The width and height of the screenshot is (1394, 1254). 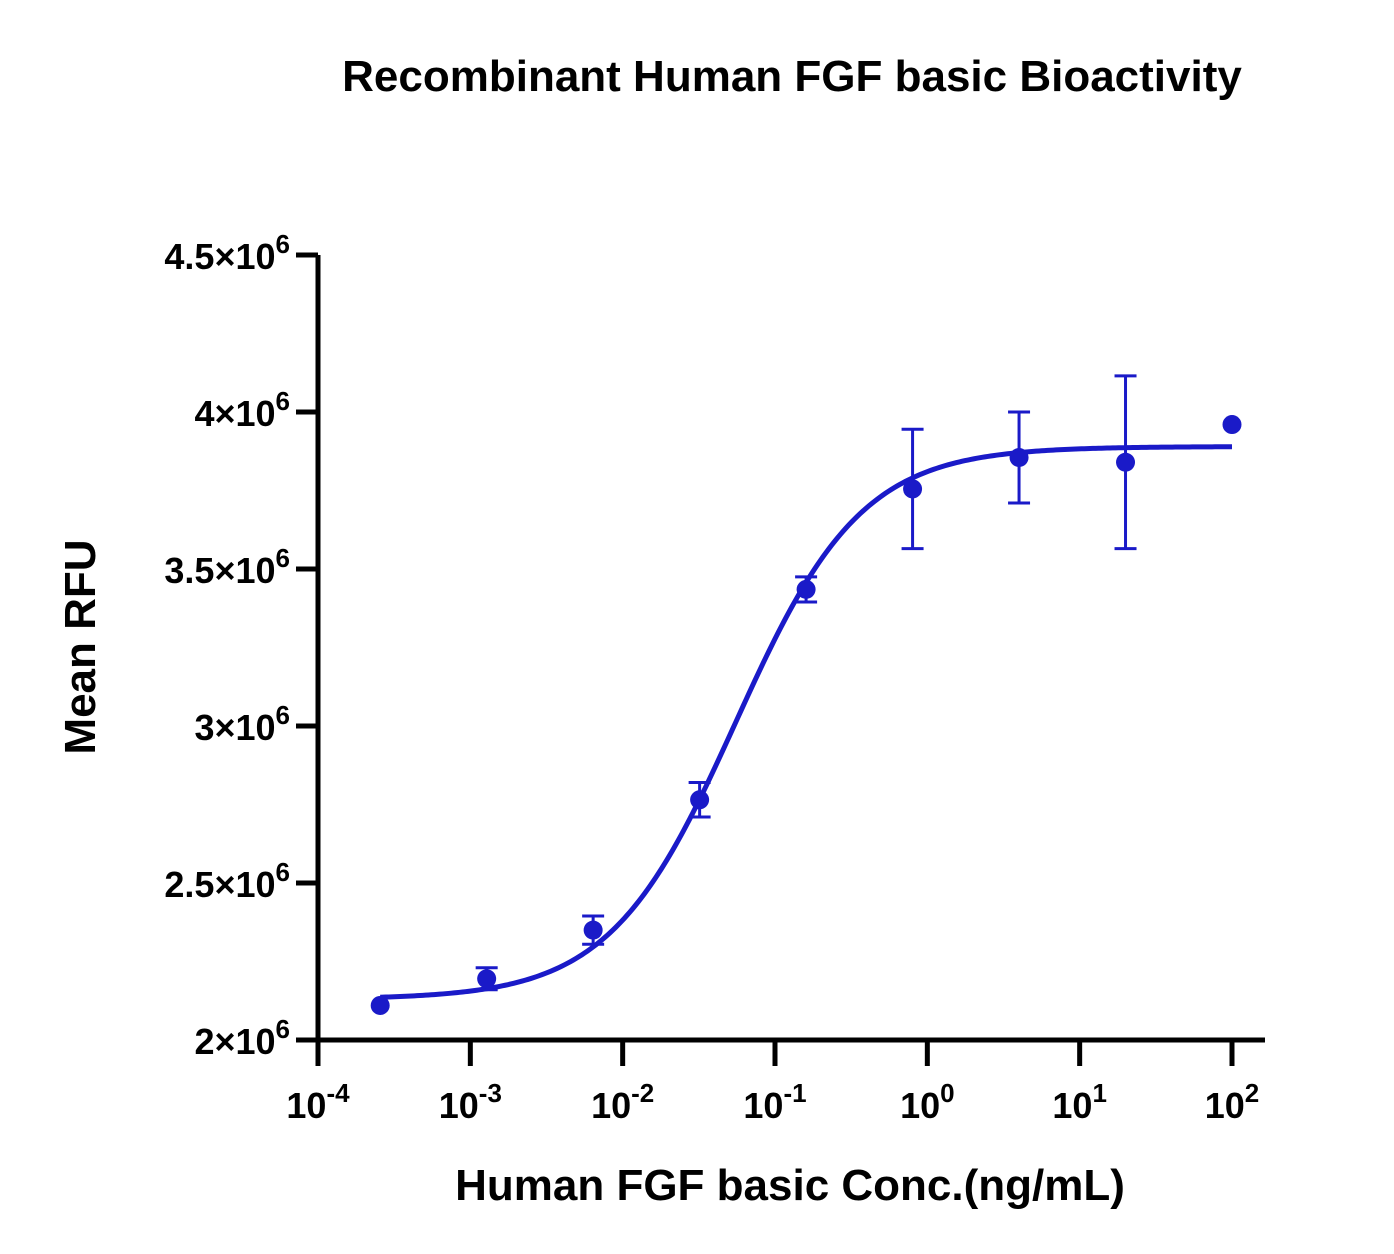 What do you see at coordinates (622, 1102) in the screenshot?
I see `x-tick-label: 10⁻²` at bounding box center [622, 1102].